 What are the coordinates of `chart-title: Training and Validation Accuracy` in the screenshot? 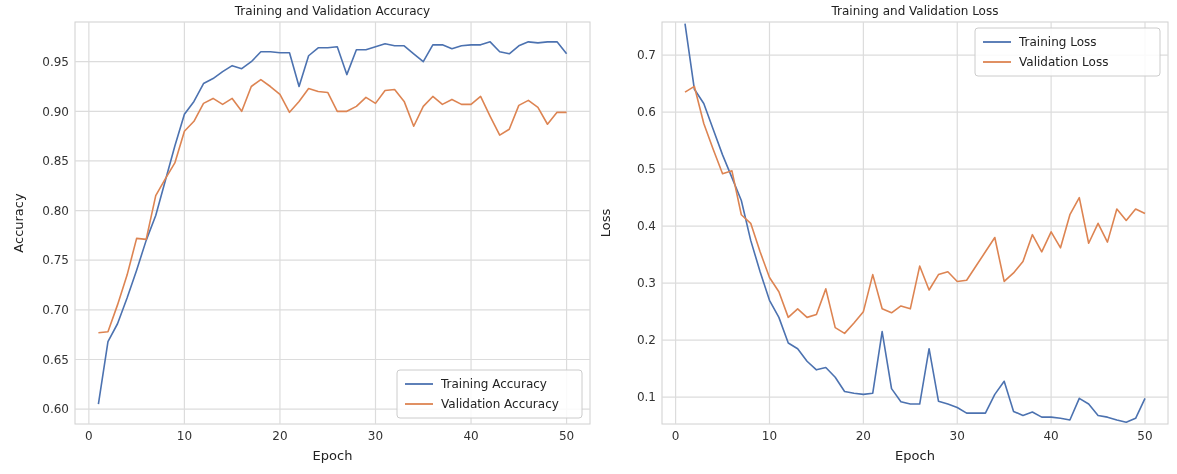 It's located at (332, 11).